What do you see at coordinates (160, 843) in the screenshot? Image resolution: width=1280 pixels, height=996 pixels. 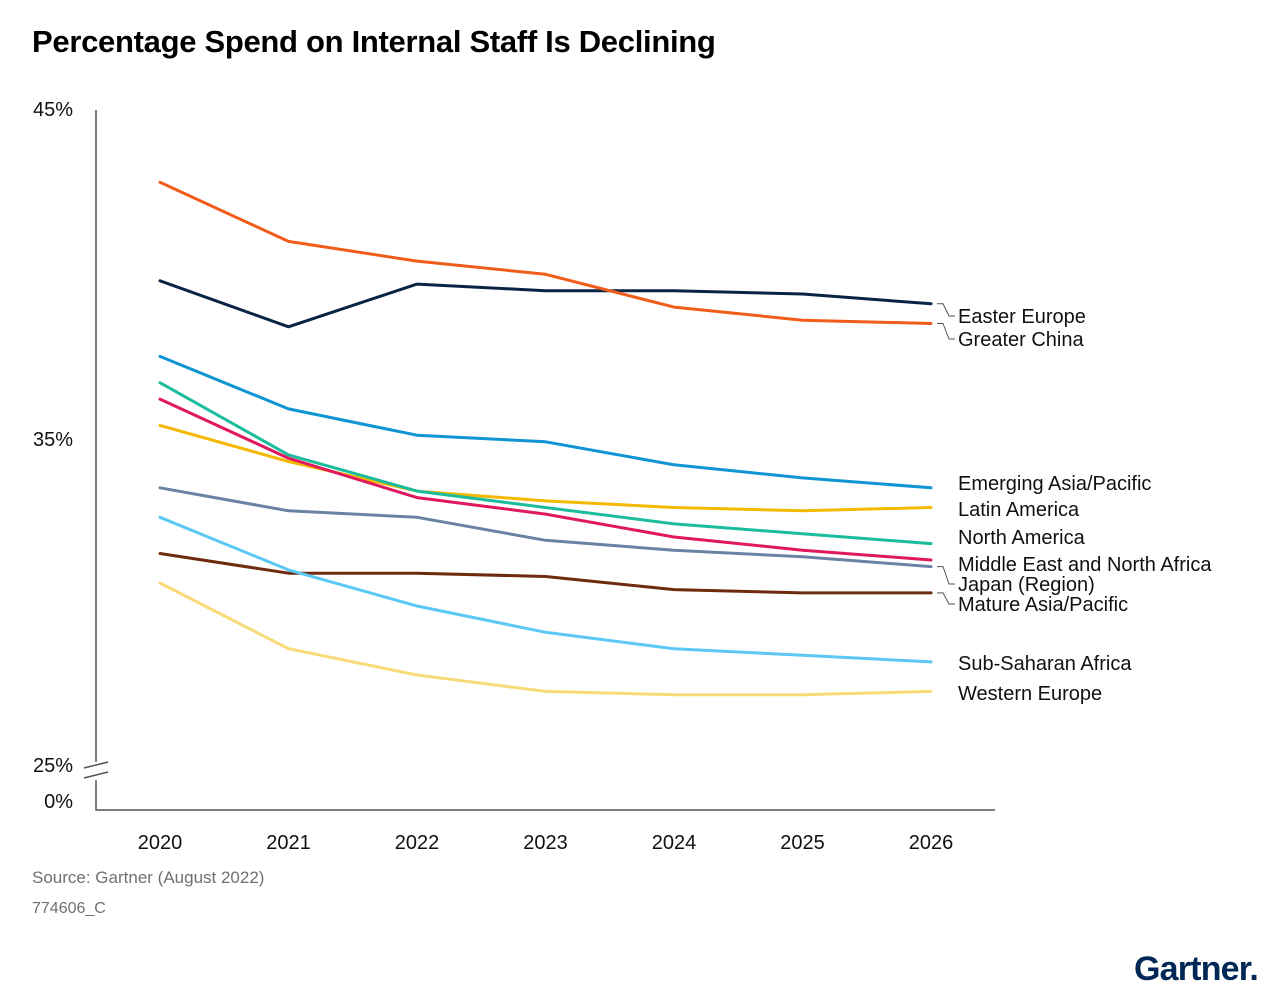 I see `x-tick-label: 2020` at bounding box center [160, 843].